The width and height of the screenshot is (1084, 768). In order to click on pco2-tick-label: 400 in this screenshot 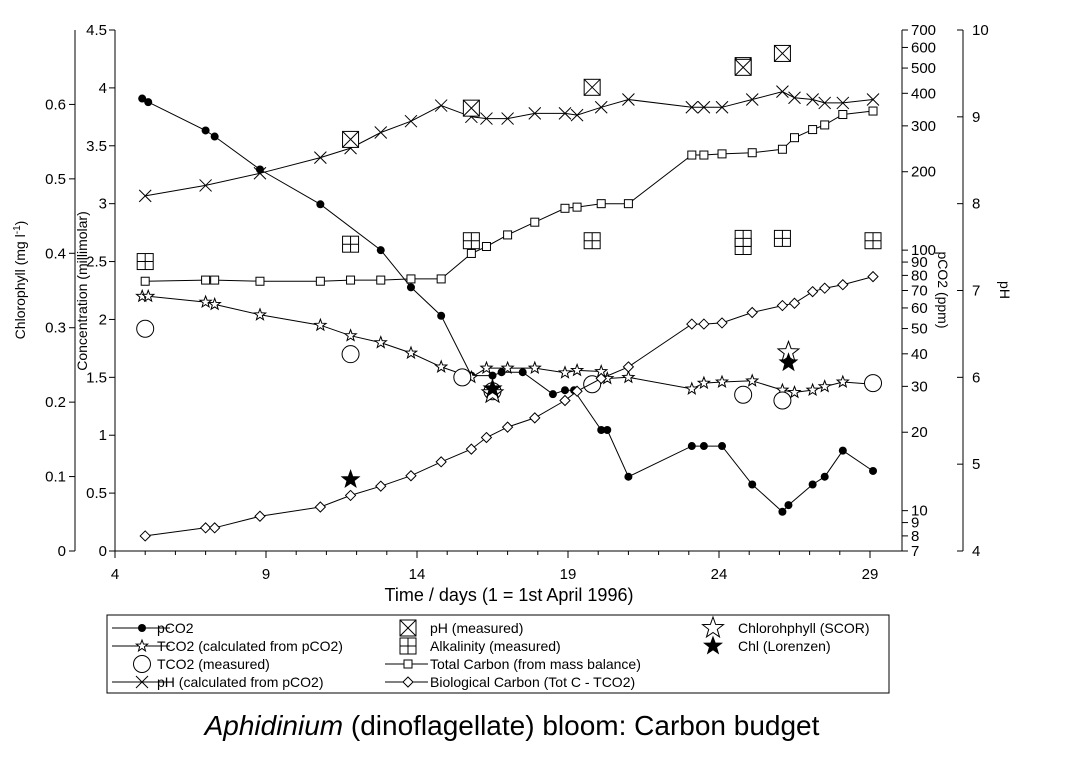, I will do `click(923, 93)`.